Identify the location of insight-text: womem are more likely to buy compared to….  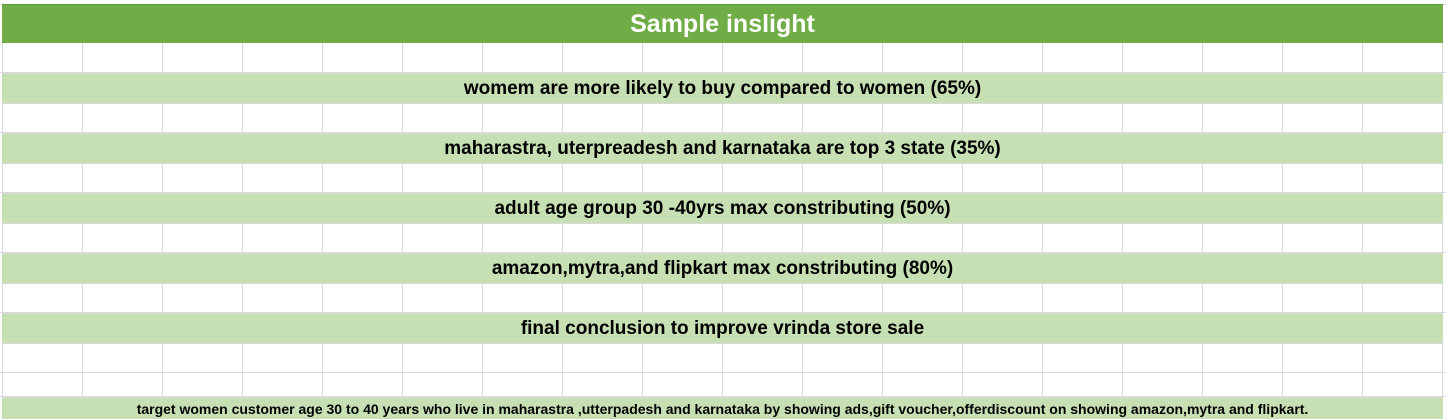
(722, 88).